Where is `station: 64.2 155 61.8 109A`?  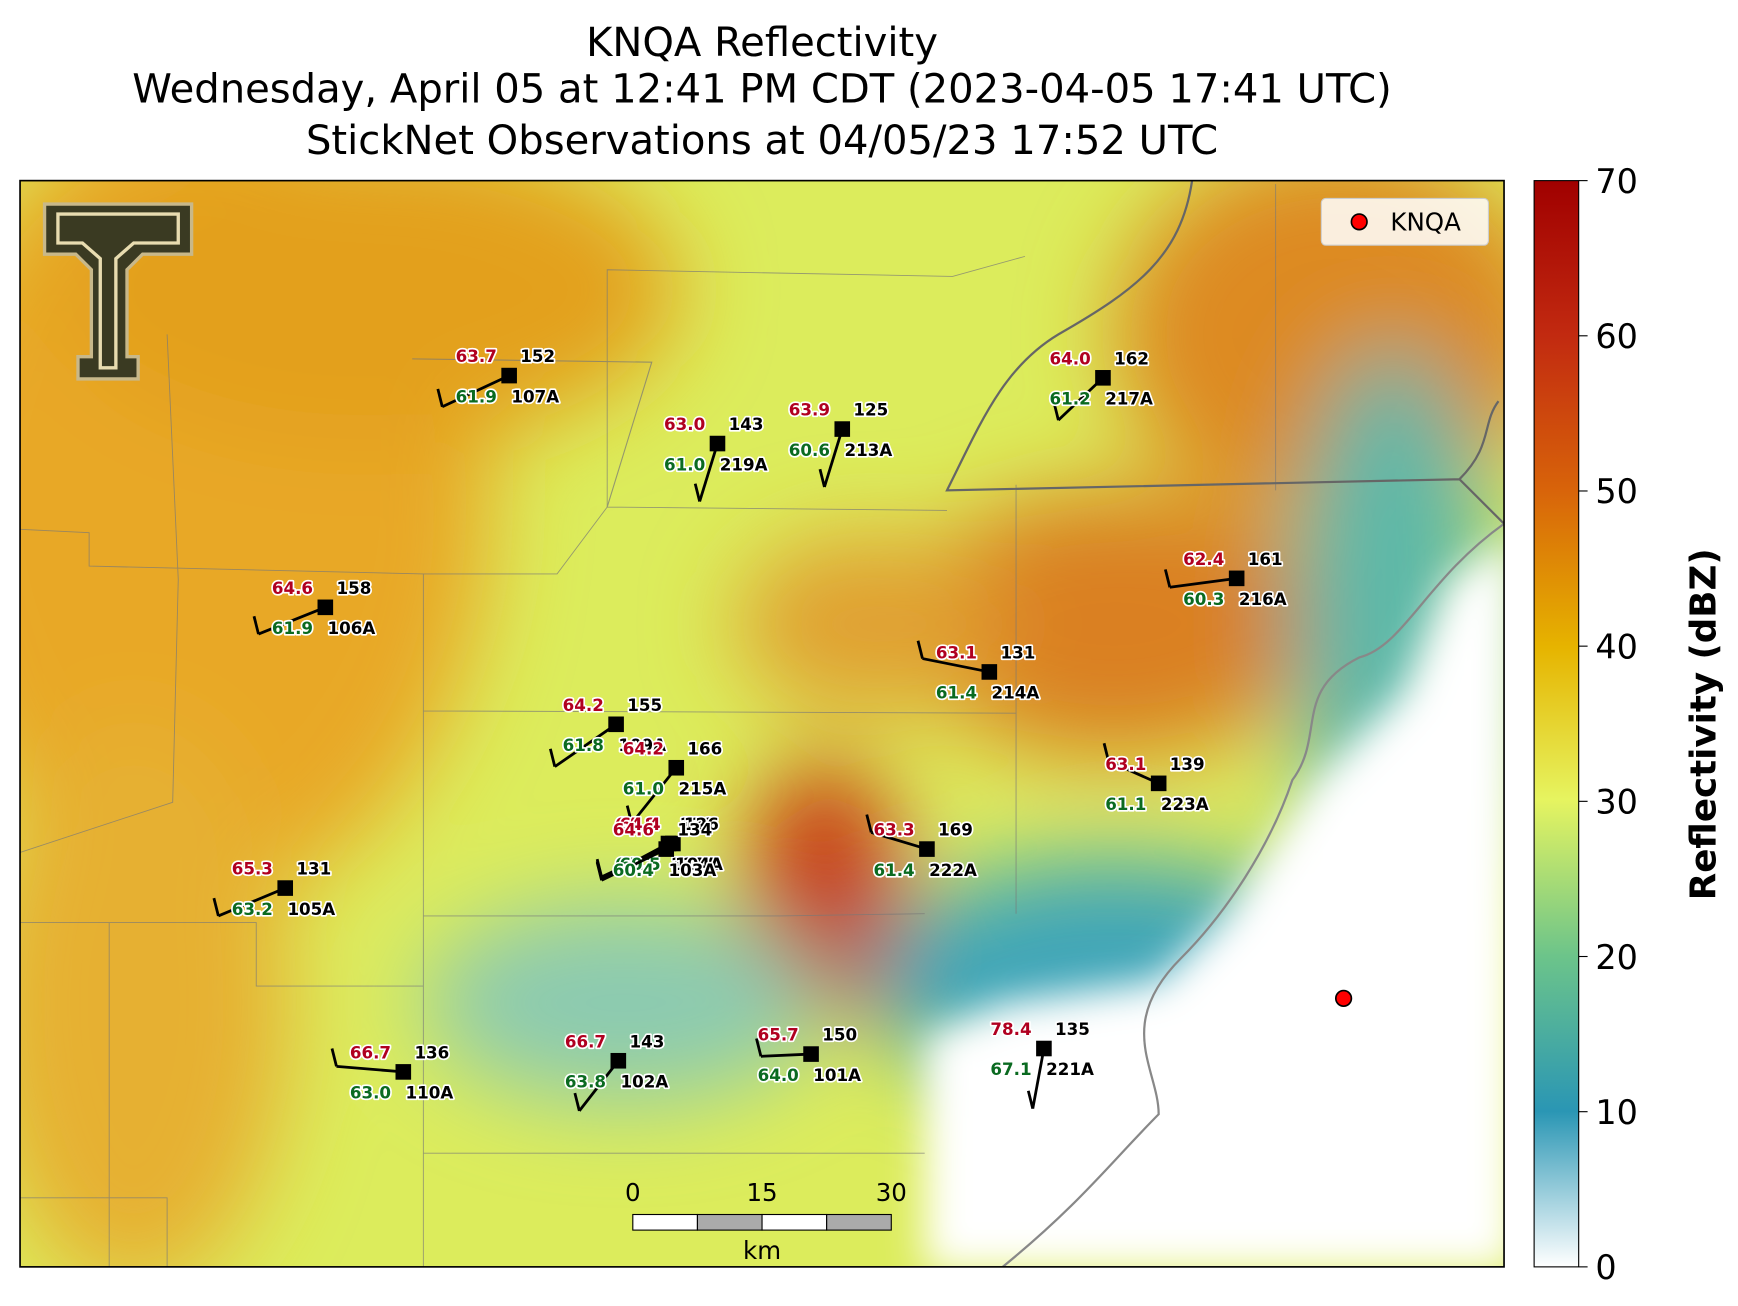 station: 64.2 155 61.8 109A is located at coordinates (608, 730).